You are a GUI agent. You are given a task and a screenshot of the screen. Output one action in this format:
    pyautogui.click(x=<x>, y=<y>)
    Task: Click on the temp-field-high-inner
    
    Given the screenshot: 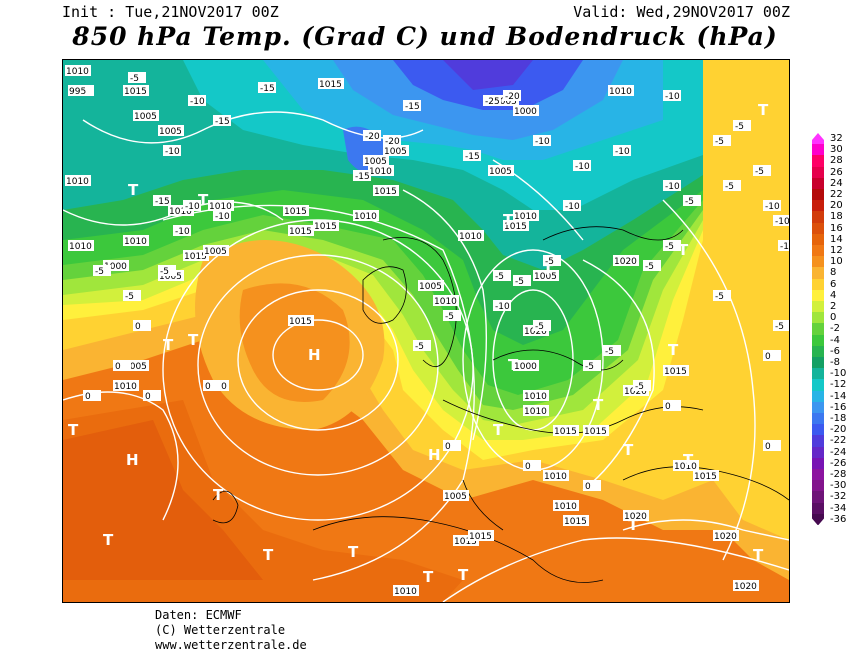 What is the action you would take?
    pyautogui.click(x=294, y=342)
    